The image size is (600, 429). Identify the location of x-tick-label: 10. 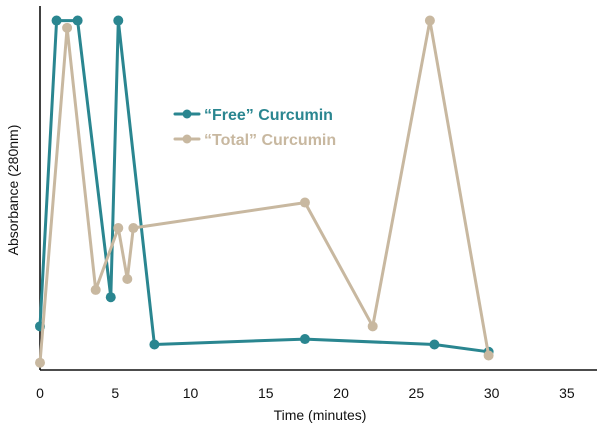
(191, 393).